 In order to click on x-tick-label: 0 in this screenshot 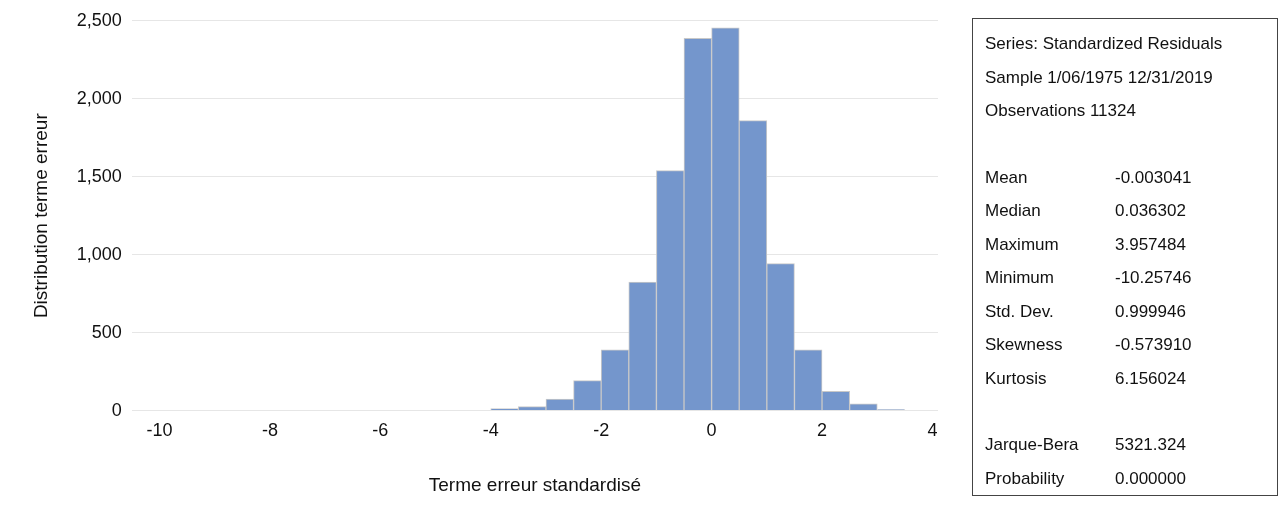, I will do `click(711, 430)`.